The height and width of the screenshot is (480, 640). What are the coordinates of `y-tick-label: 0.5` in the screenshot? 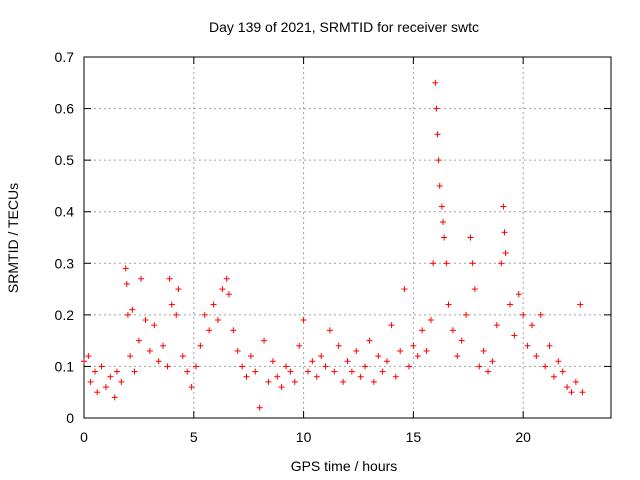 It's located at (65, 160).